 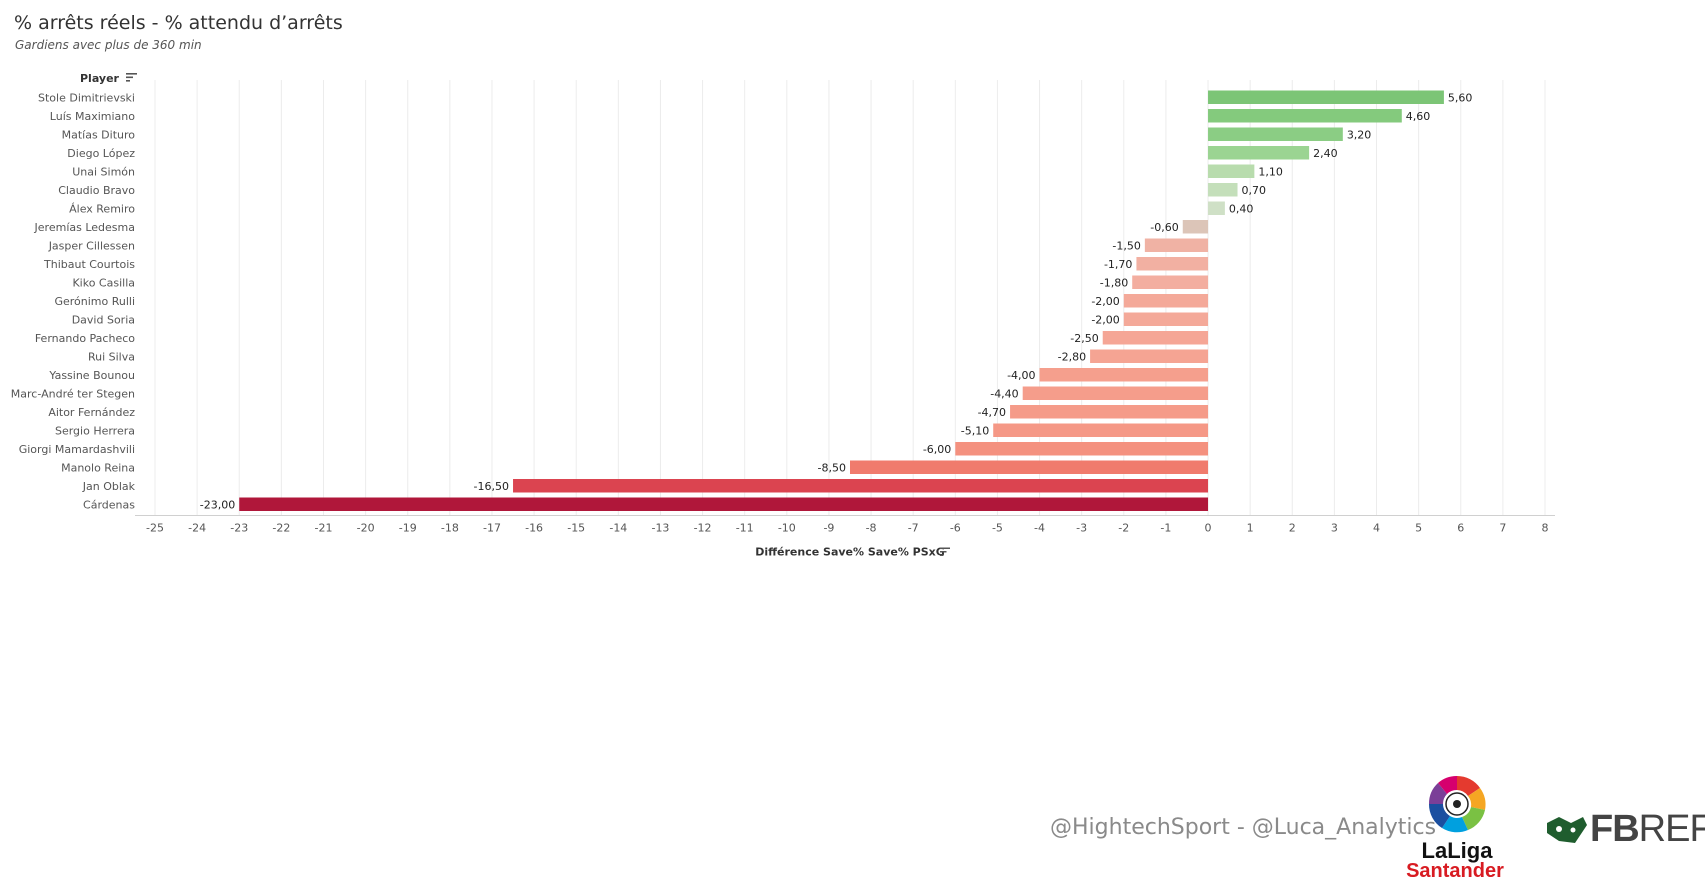 What do you see at coordinates (1123, 528) in the screenshot?
I see `x-tick-label: -2` at bounding box center [1123, 528].